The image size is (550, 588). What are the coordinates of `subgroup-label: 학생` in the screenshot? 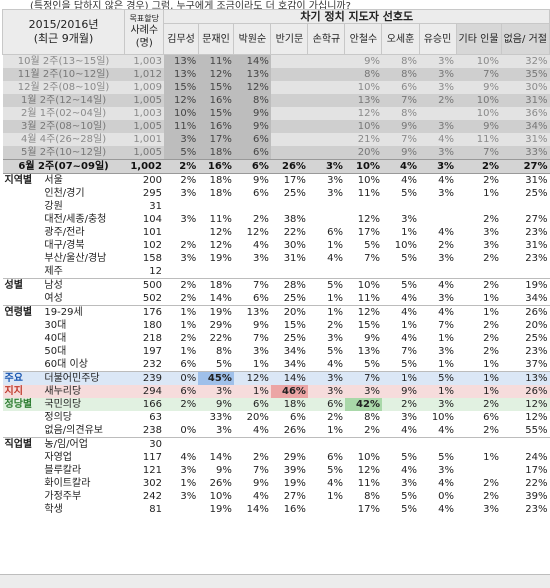 It's located at (53, 509).